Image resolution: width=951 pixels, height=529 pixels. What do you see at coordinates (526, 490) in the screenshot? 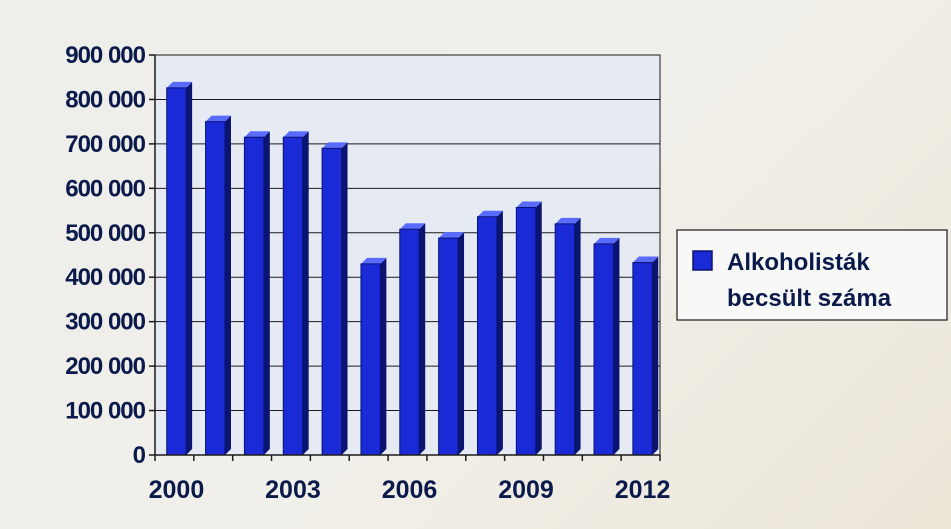
I see `x-tick-label: 2009` at bounding box center [526, 490].